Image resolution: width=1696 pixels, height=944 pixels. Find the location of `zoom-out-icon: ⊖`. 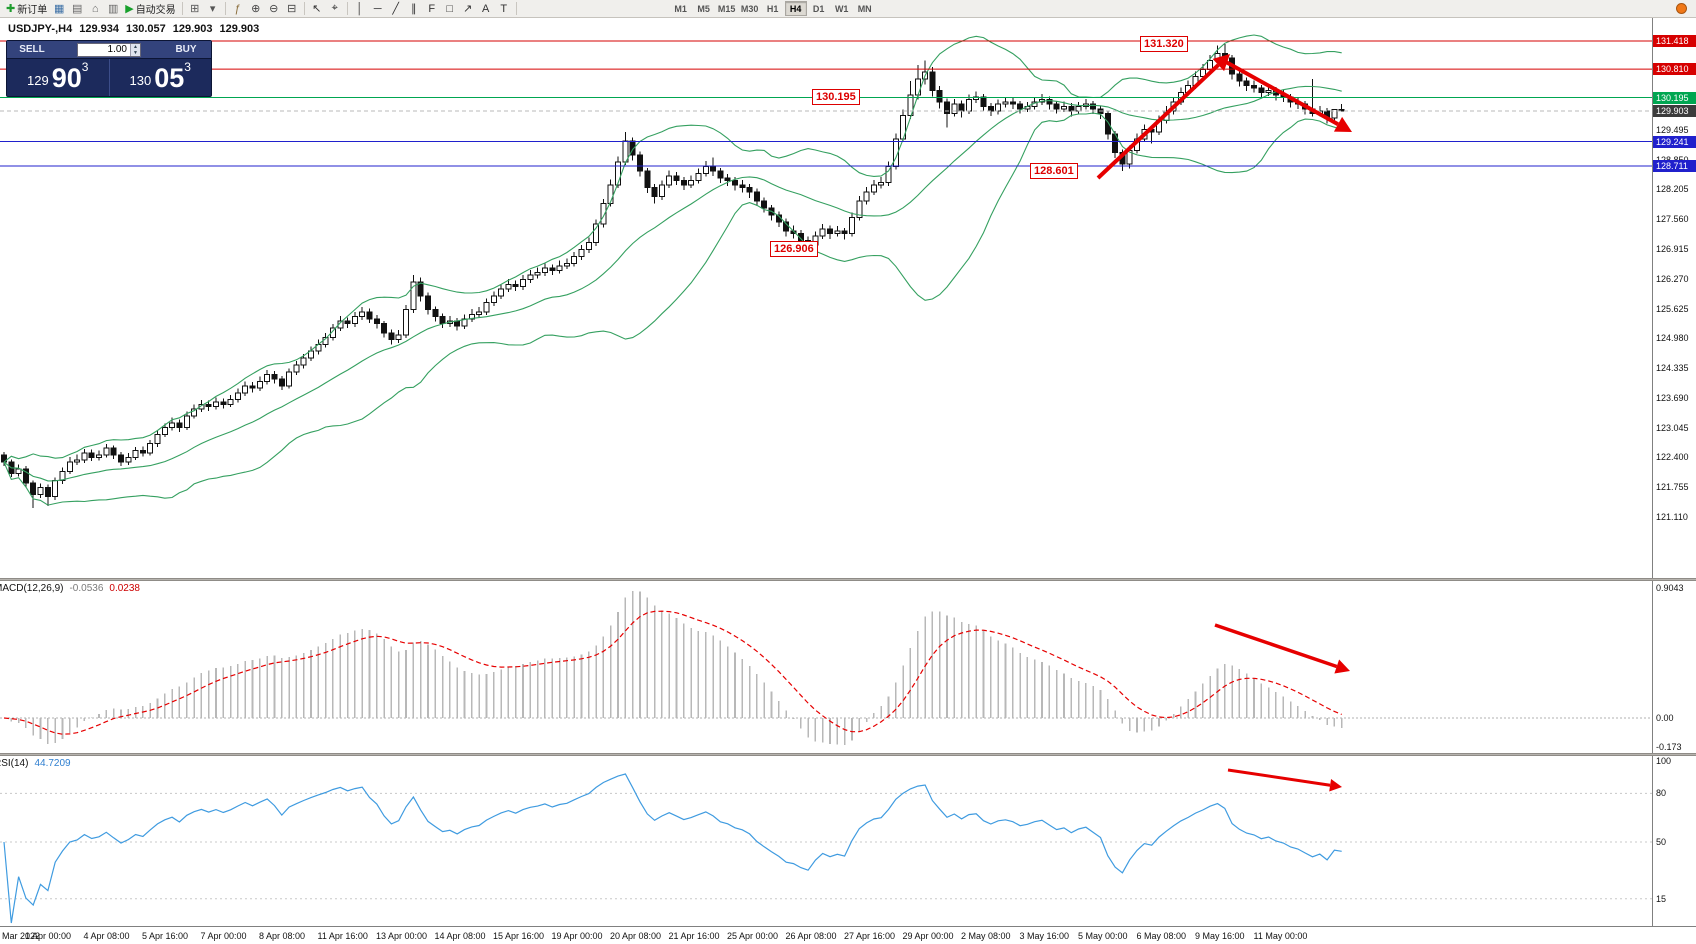

zoom-out-icon: ⊖ is located at coordinates (274, 9).